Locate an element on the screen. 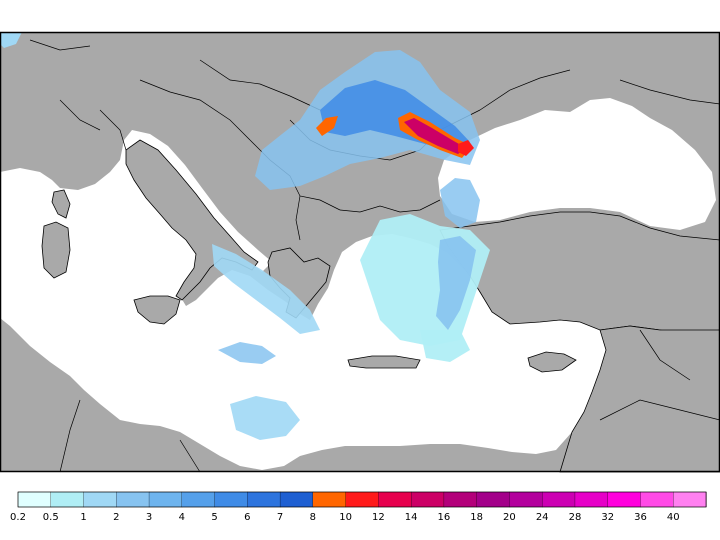  legend-tick-label: 16 is located at coordinates (444, 517).